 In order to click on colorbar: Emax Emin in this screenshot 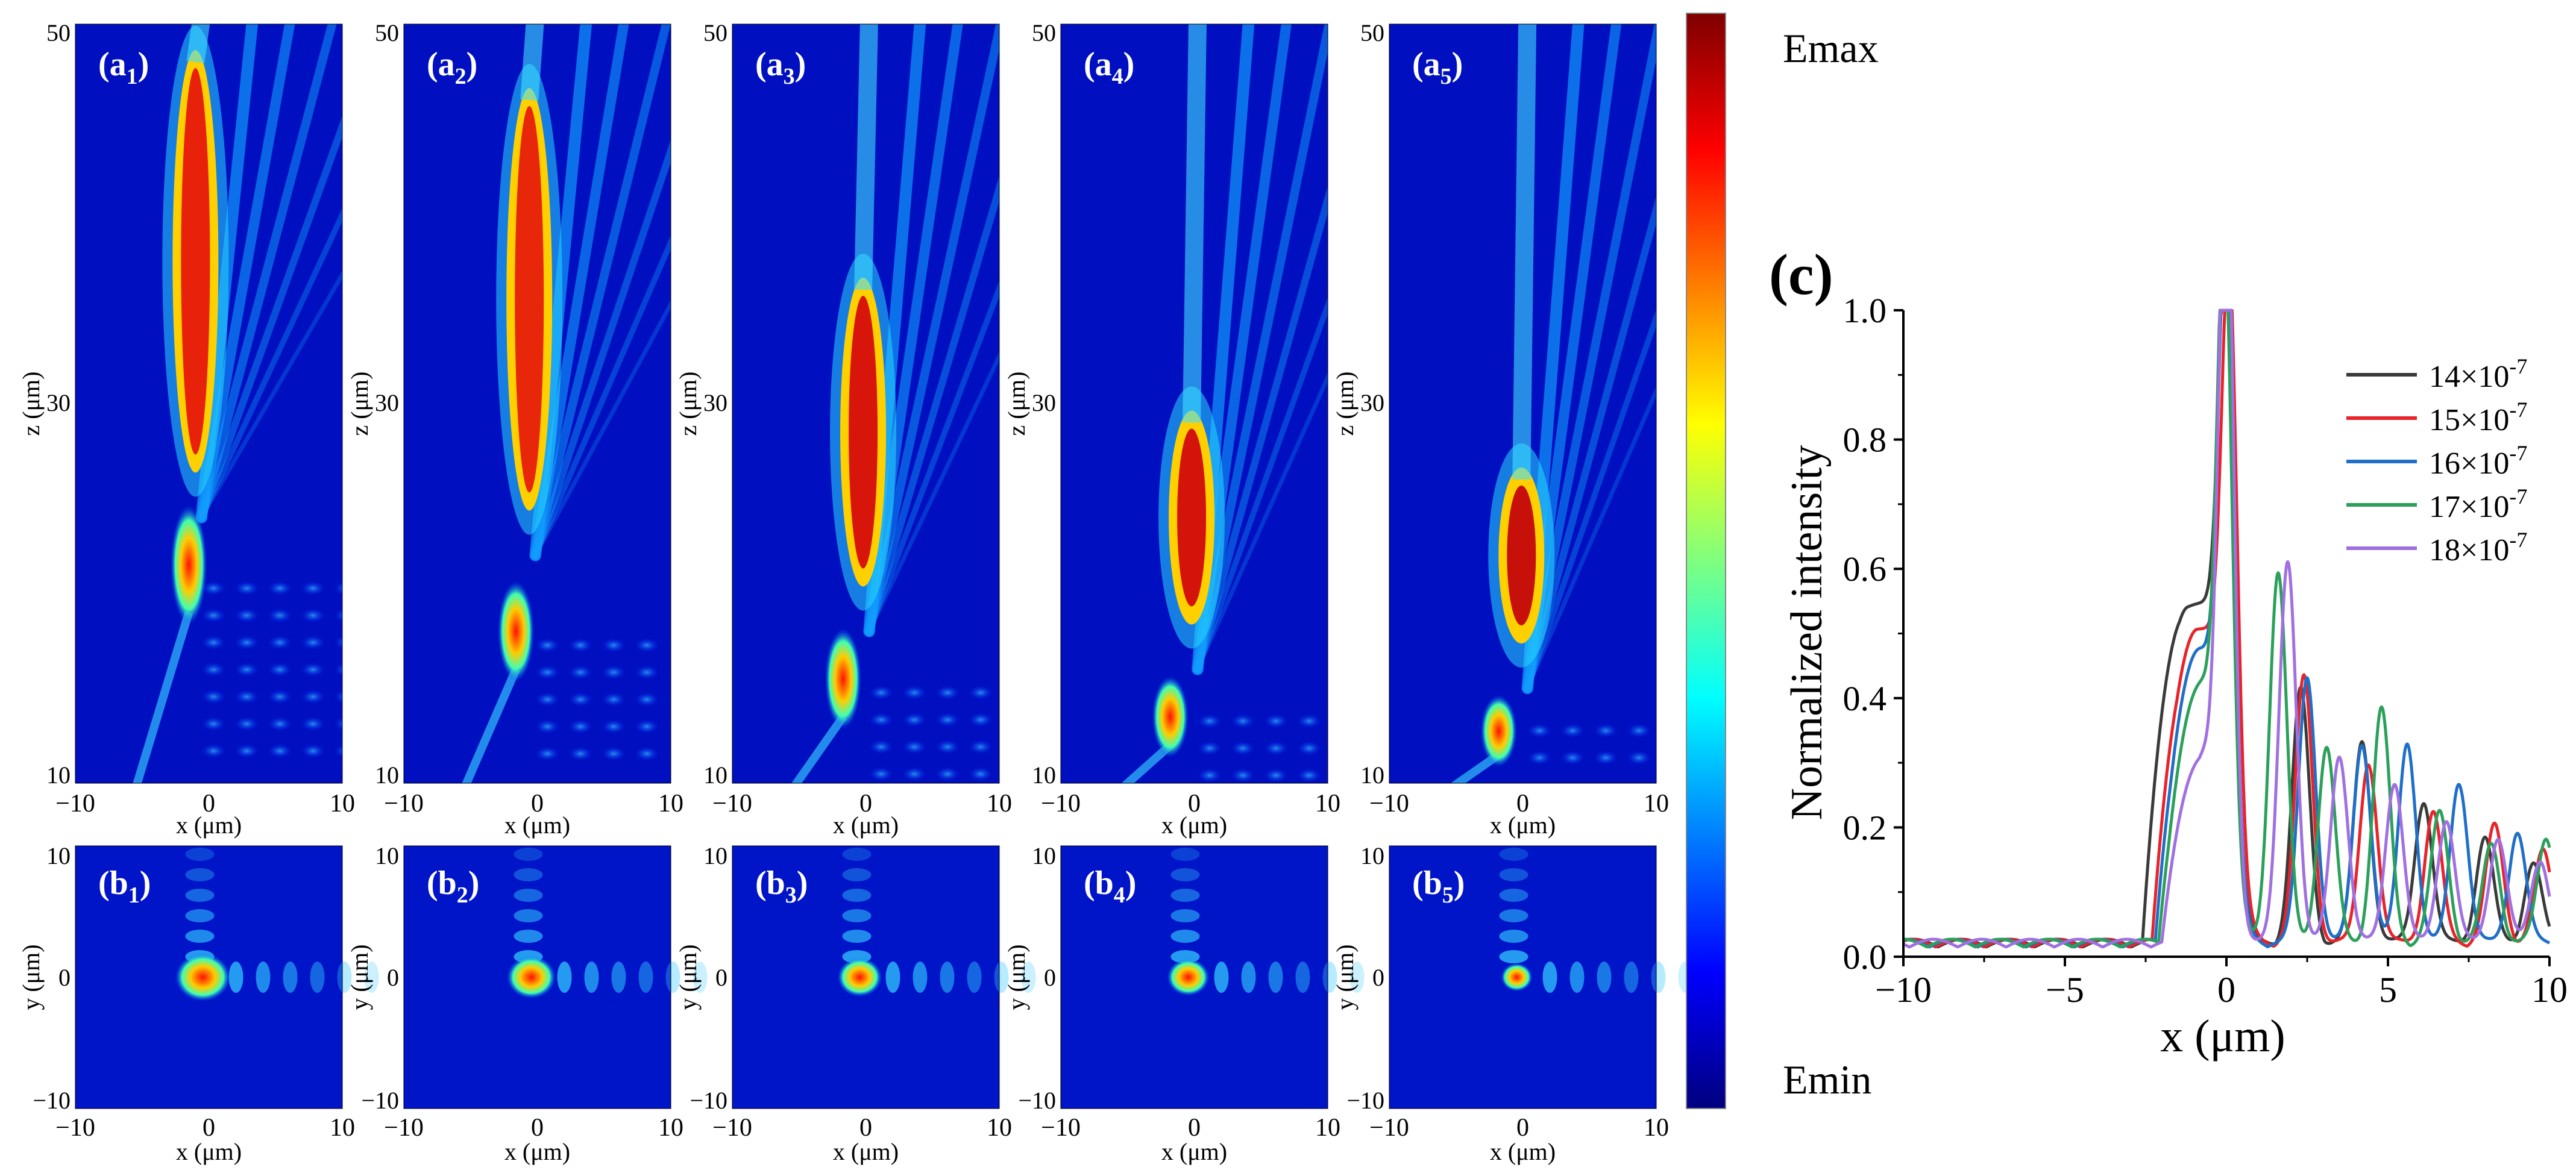, I will do `click(1782, 561)`.